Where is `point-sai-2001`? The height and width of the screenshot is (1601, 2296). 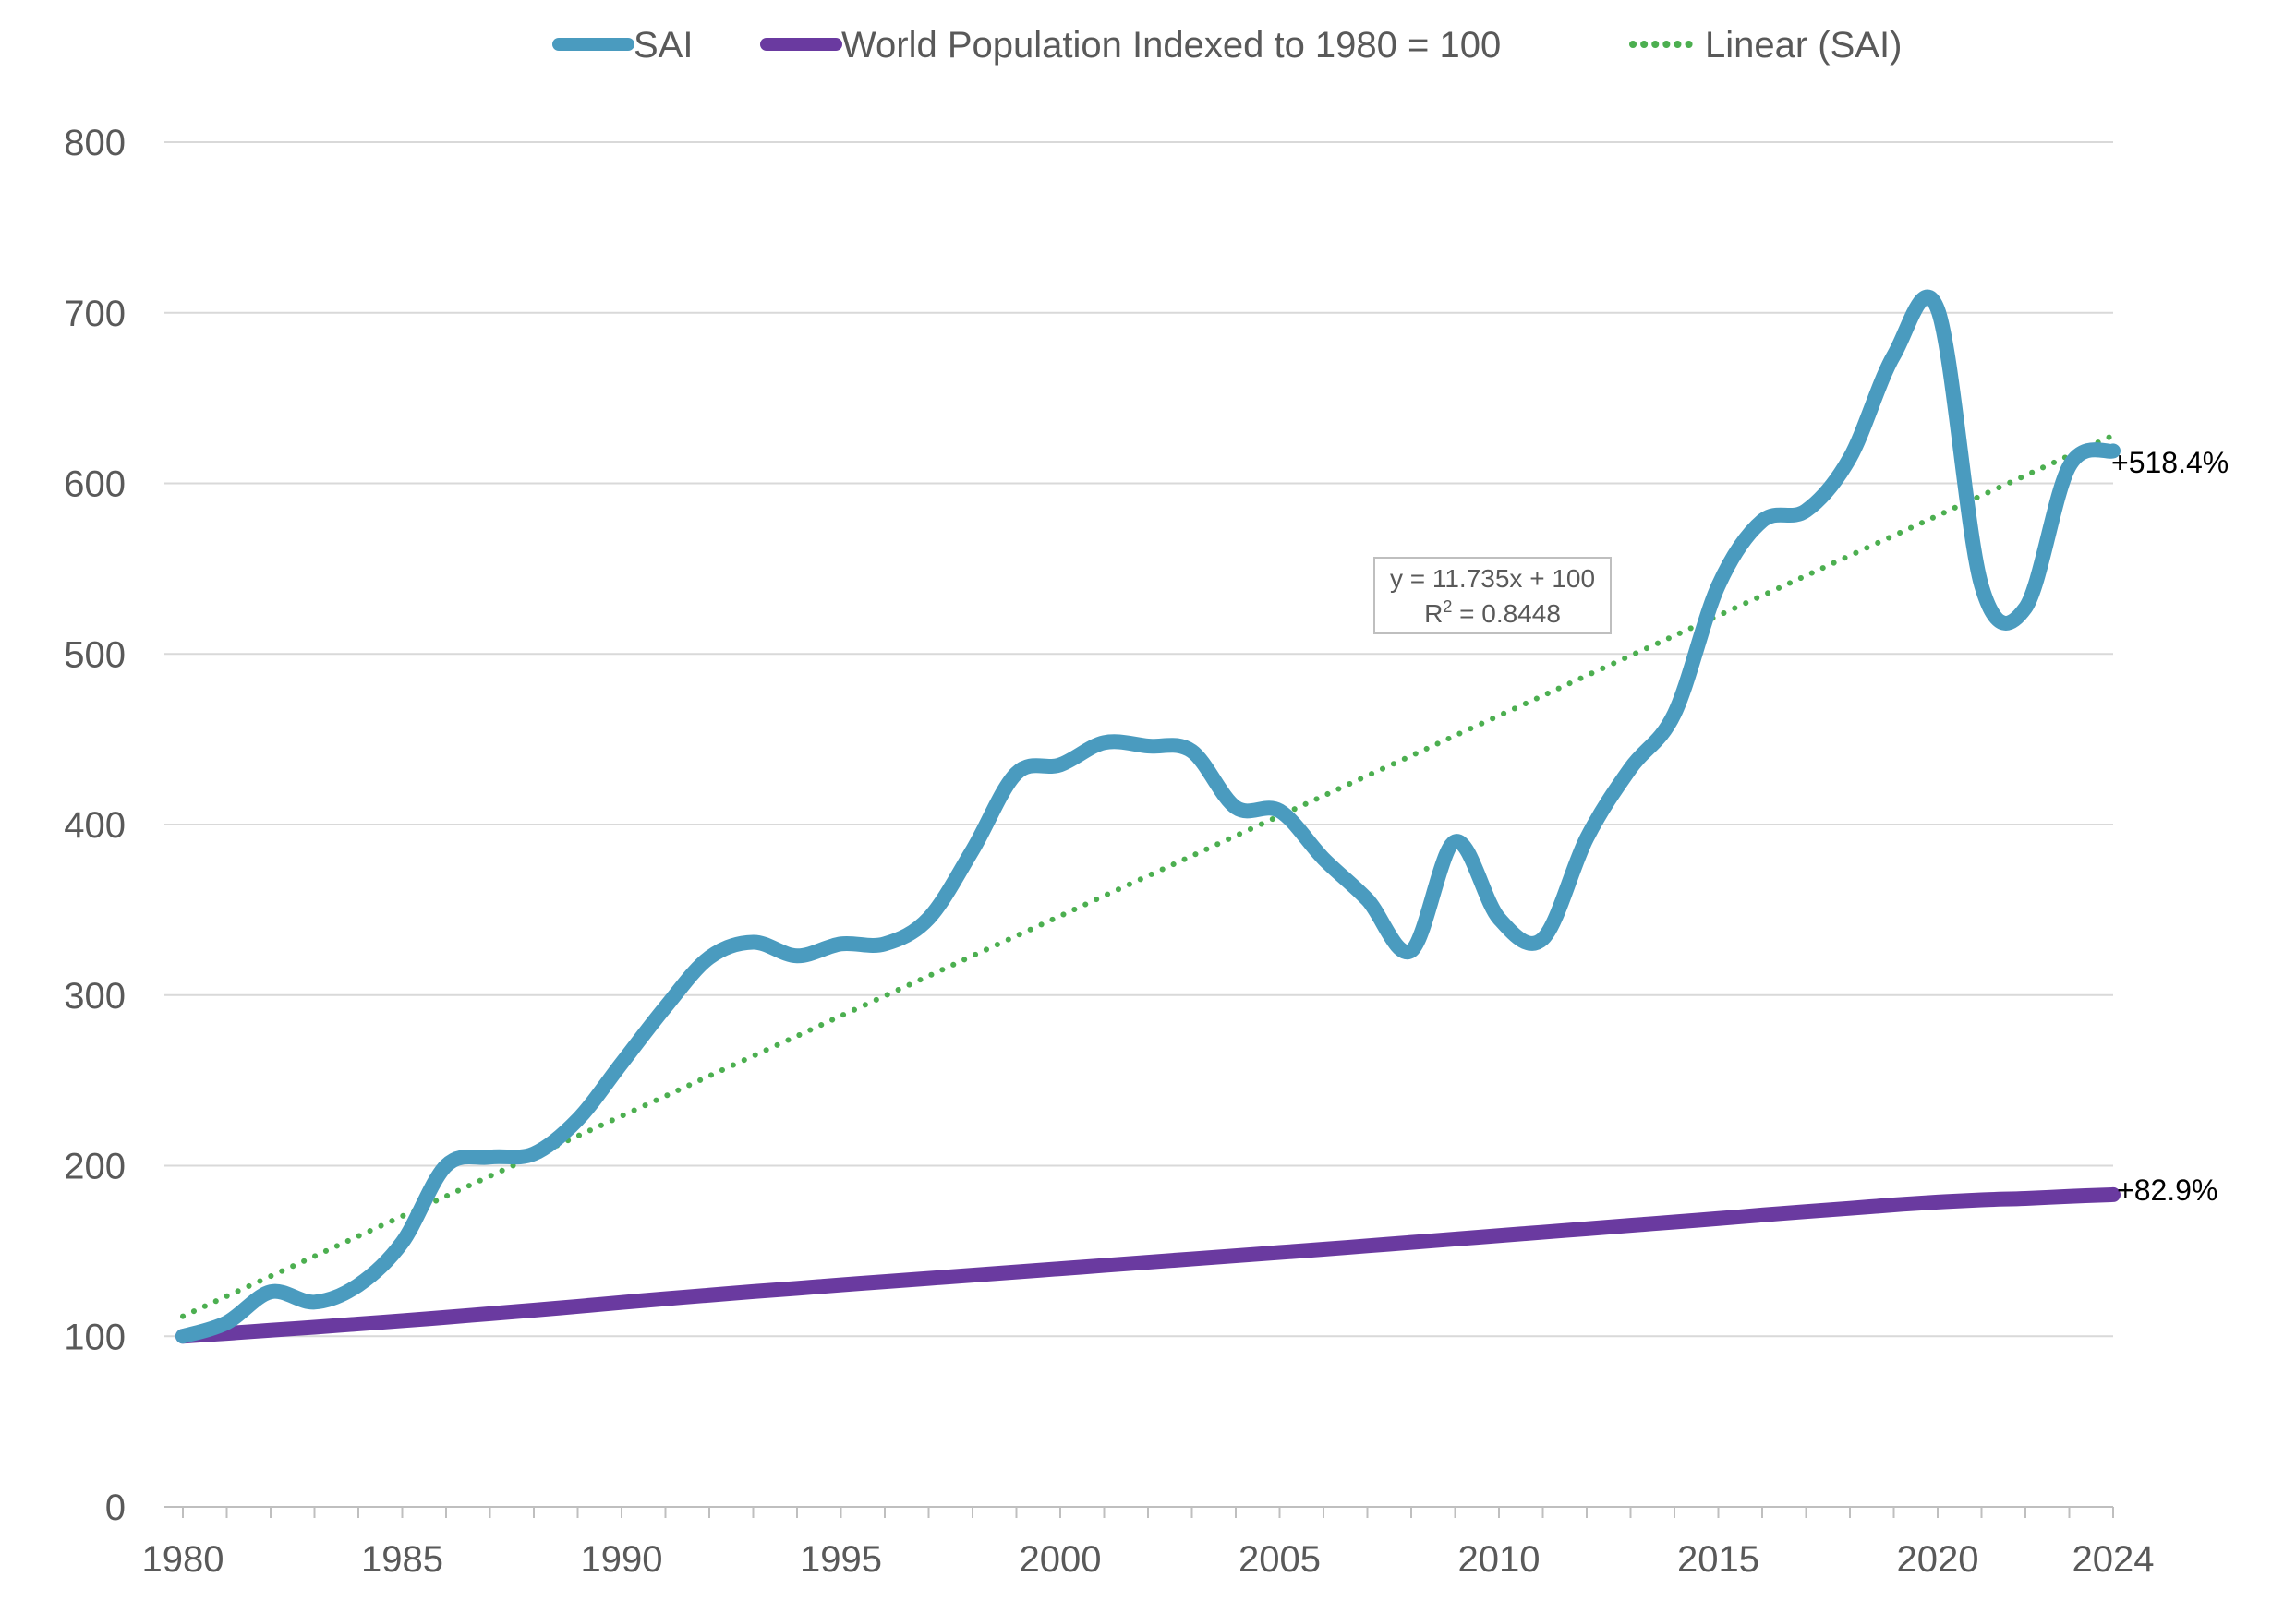 point-sai-2001 is located at coordinates (1104, 742).